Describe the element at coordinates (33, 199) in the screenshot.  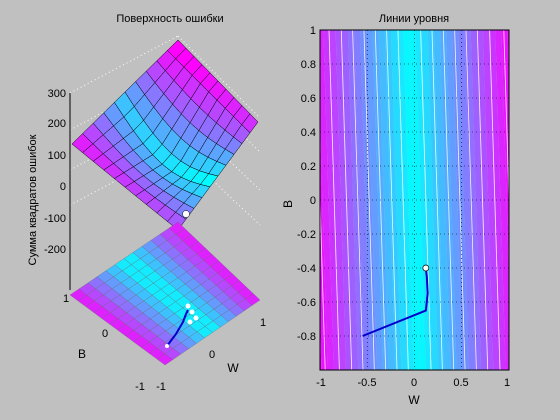
I see `z-axis-label: Сумма квадратов ошибок` at that location.